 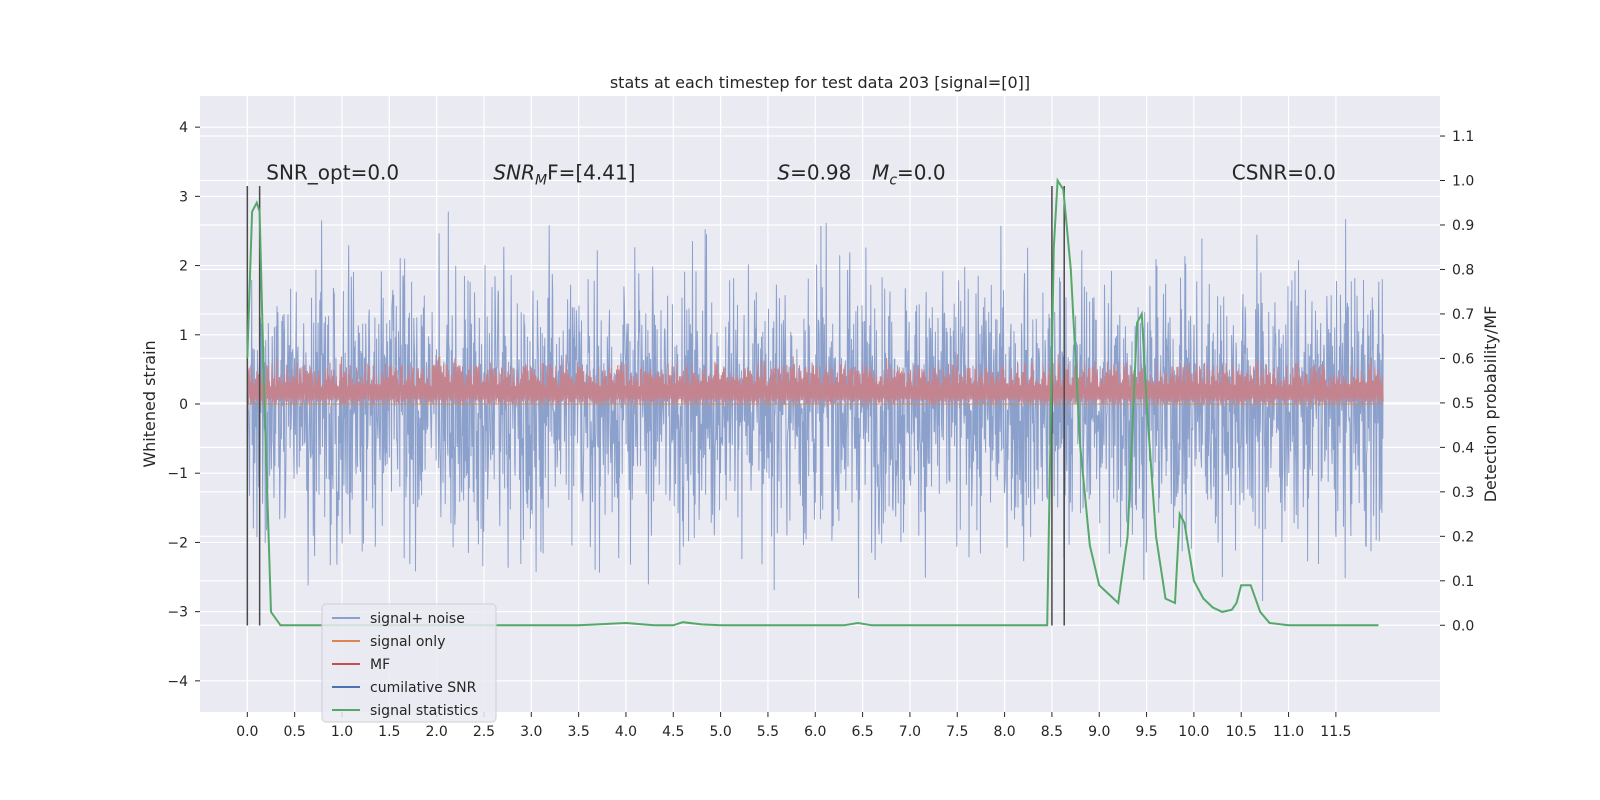 What do you see at coordinates (626, 732) in the screenshot?
I see `x-tick-label: 4.0` at bounding box center [626, 732].